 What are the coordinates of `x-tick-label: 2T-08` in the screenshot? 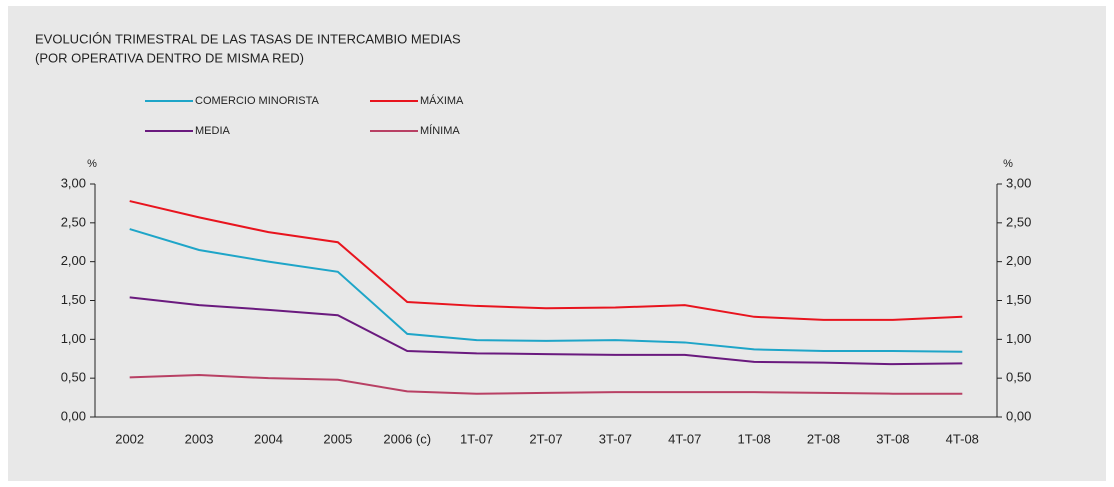 It's located at (823, 438).